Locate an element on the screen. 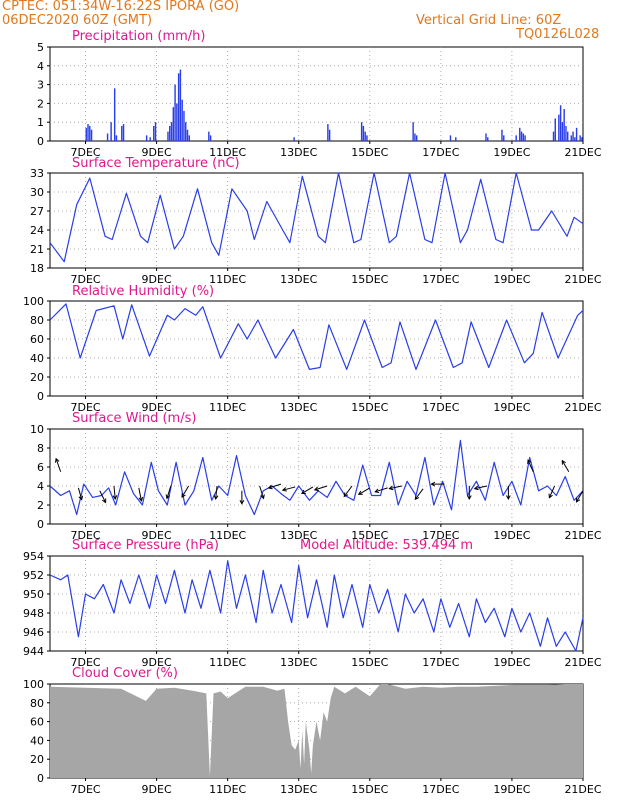 The width and height of the screenshot is (618, 800). rh-xtick-label: 15DEC is located at coordinates (369, 407).